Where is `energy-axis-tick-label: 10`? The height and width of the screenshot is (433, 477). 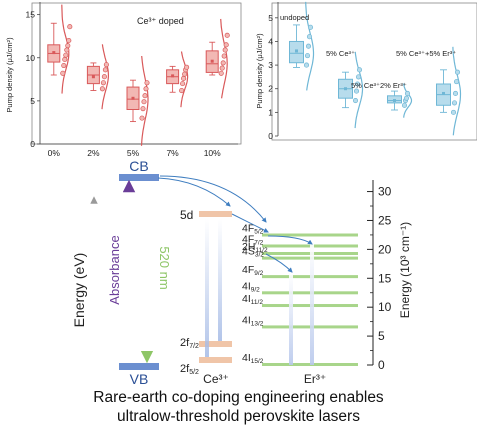 energy-axis-tick-label: 10 is located at coordinates (385, 307).